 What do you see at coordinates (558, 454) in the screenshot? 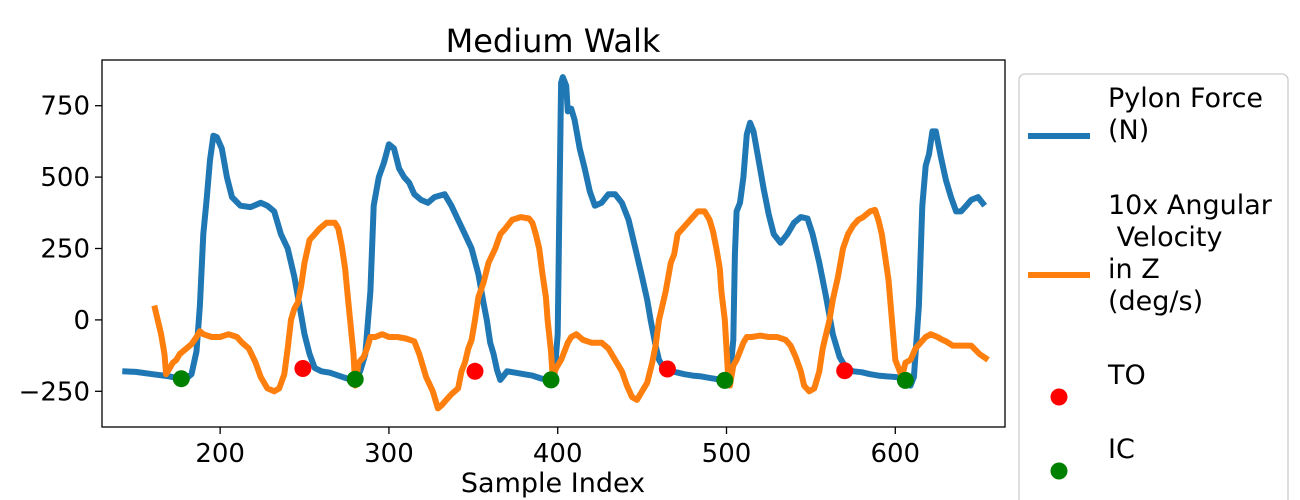
I see `x-tick-label-400: 400` at bounding box center [558, 454].